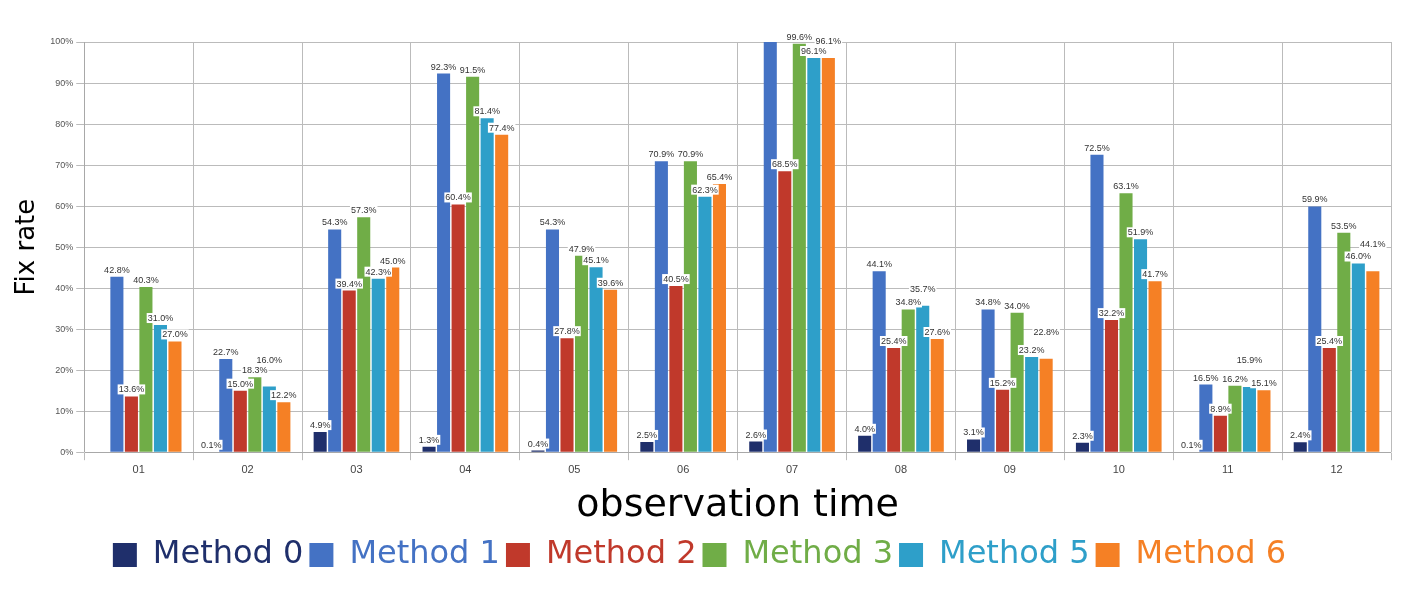 The height and width of the screenshot is (589, 1403). I want to click on x-tick-label: 02, so click(247, 468).